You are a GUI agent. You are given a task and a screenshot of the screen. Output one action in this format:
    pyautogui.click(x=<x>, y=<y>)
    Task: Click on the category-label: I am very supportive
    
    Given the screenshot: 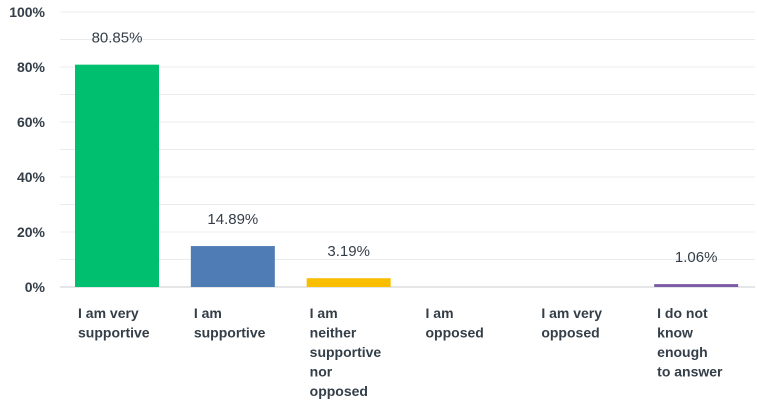 What is the action you would take?
    pyautogui.click(x=114, y=323)
    